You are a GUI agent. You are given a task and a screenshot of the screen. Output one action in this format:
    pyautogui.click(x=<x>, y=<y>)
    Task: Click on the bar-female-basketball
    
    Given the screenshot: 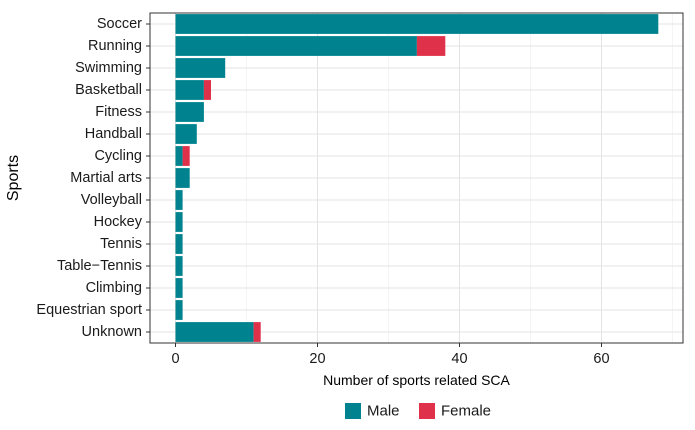 What is the action you would take?
    pyautogui.click(x=207, y=90)
    